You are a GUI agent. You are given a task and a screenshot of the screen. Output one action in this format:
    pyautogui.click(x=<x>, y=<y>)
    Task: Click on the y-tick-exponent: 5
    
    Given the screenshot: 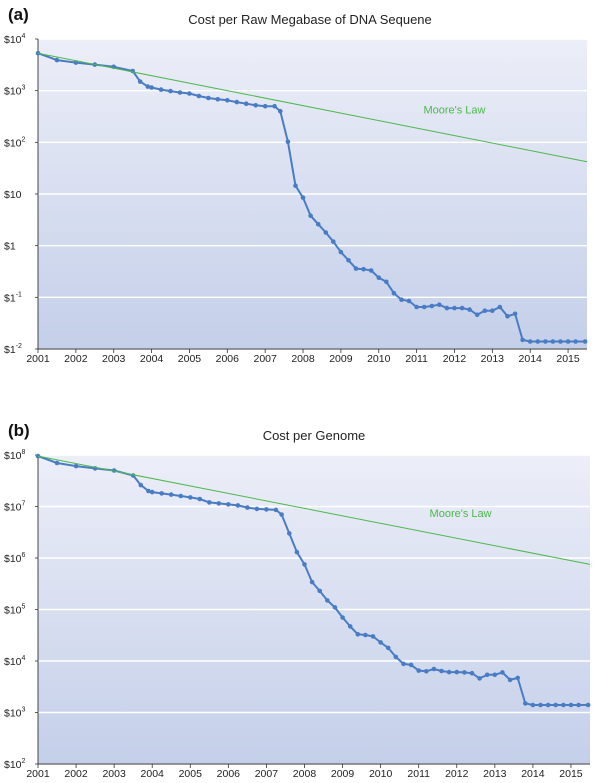 What is the action you would take?
    pyautogui.click(x=24, y=607)
    